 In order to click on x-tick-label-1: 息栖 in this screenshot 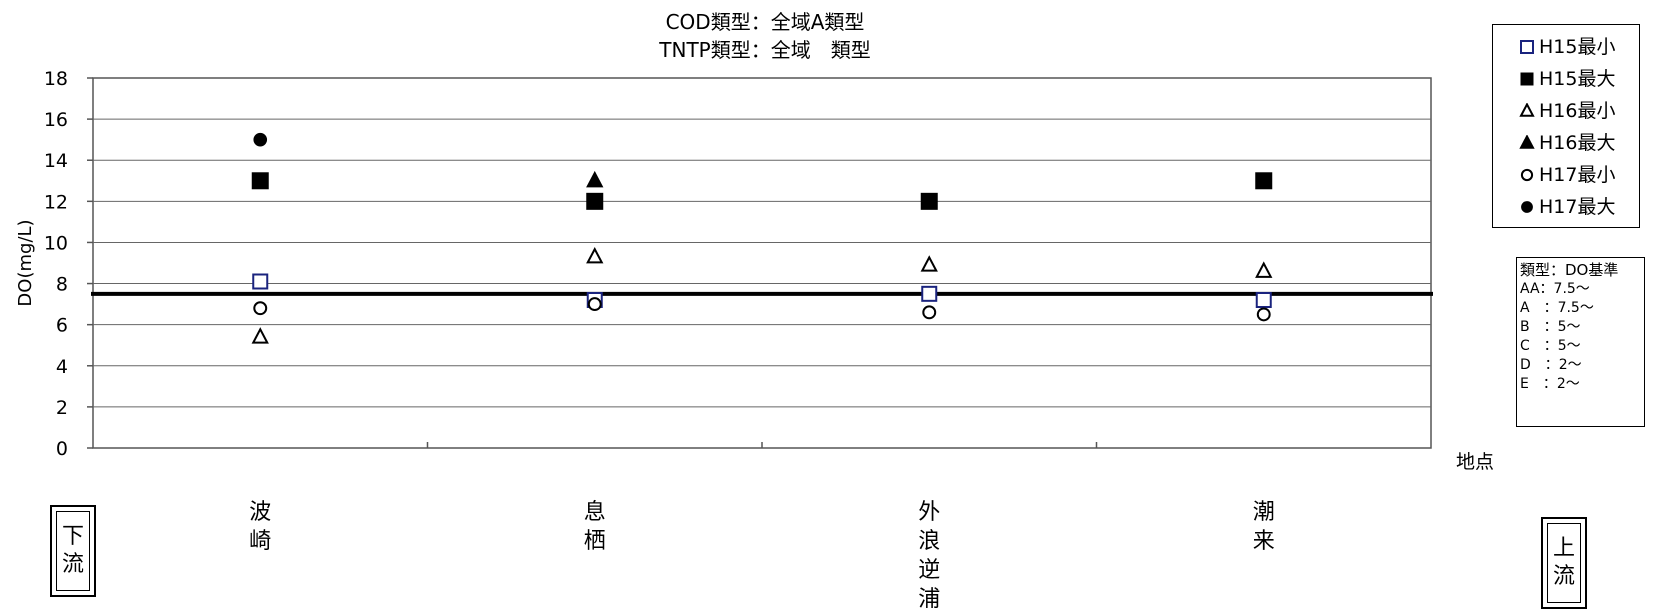, I will do `click(595, 527)`.